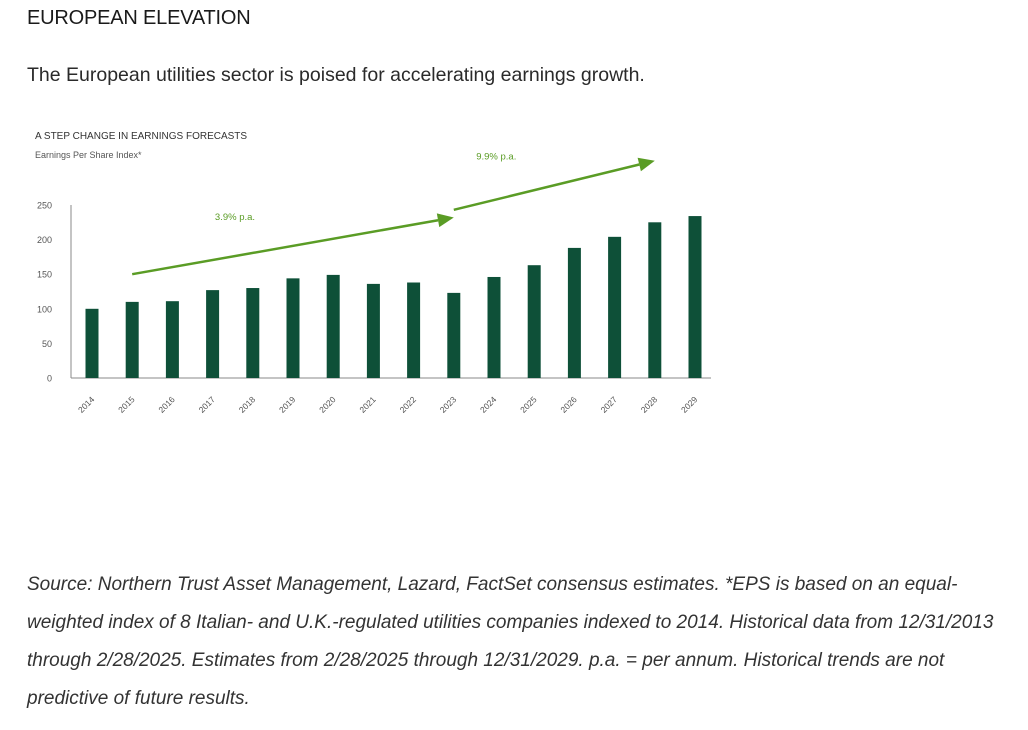 Image resolution: width=1028 pixels, height=730 pixels. I want to click on x-tick-label: 2019, so click(287, 404).